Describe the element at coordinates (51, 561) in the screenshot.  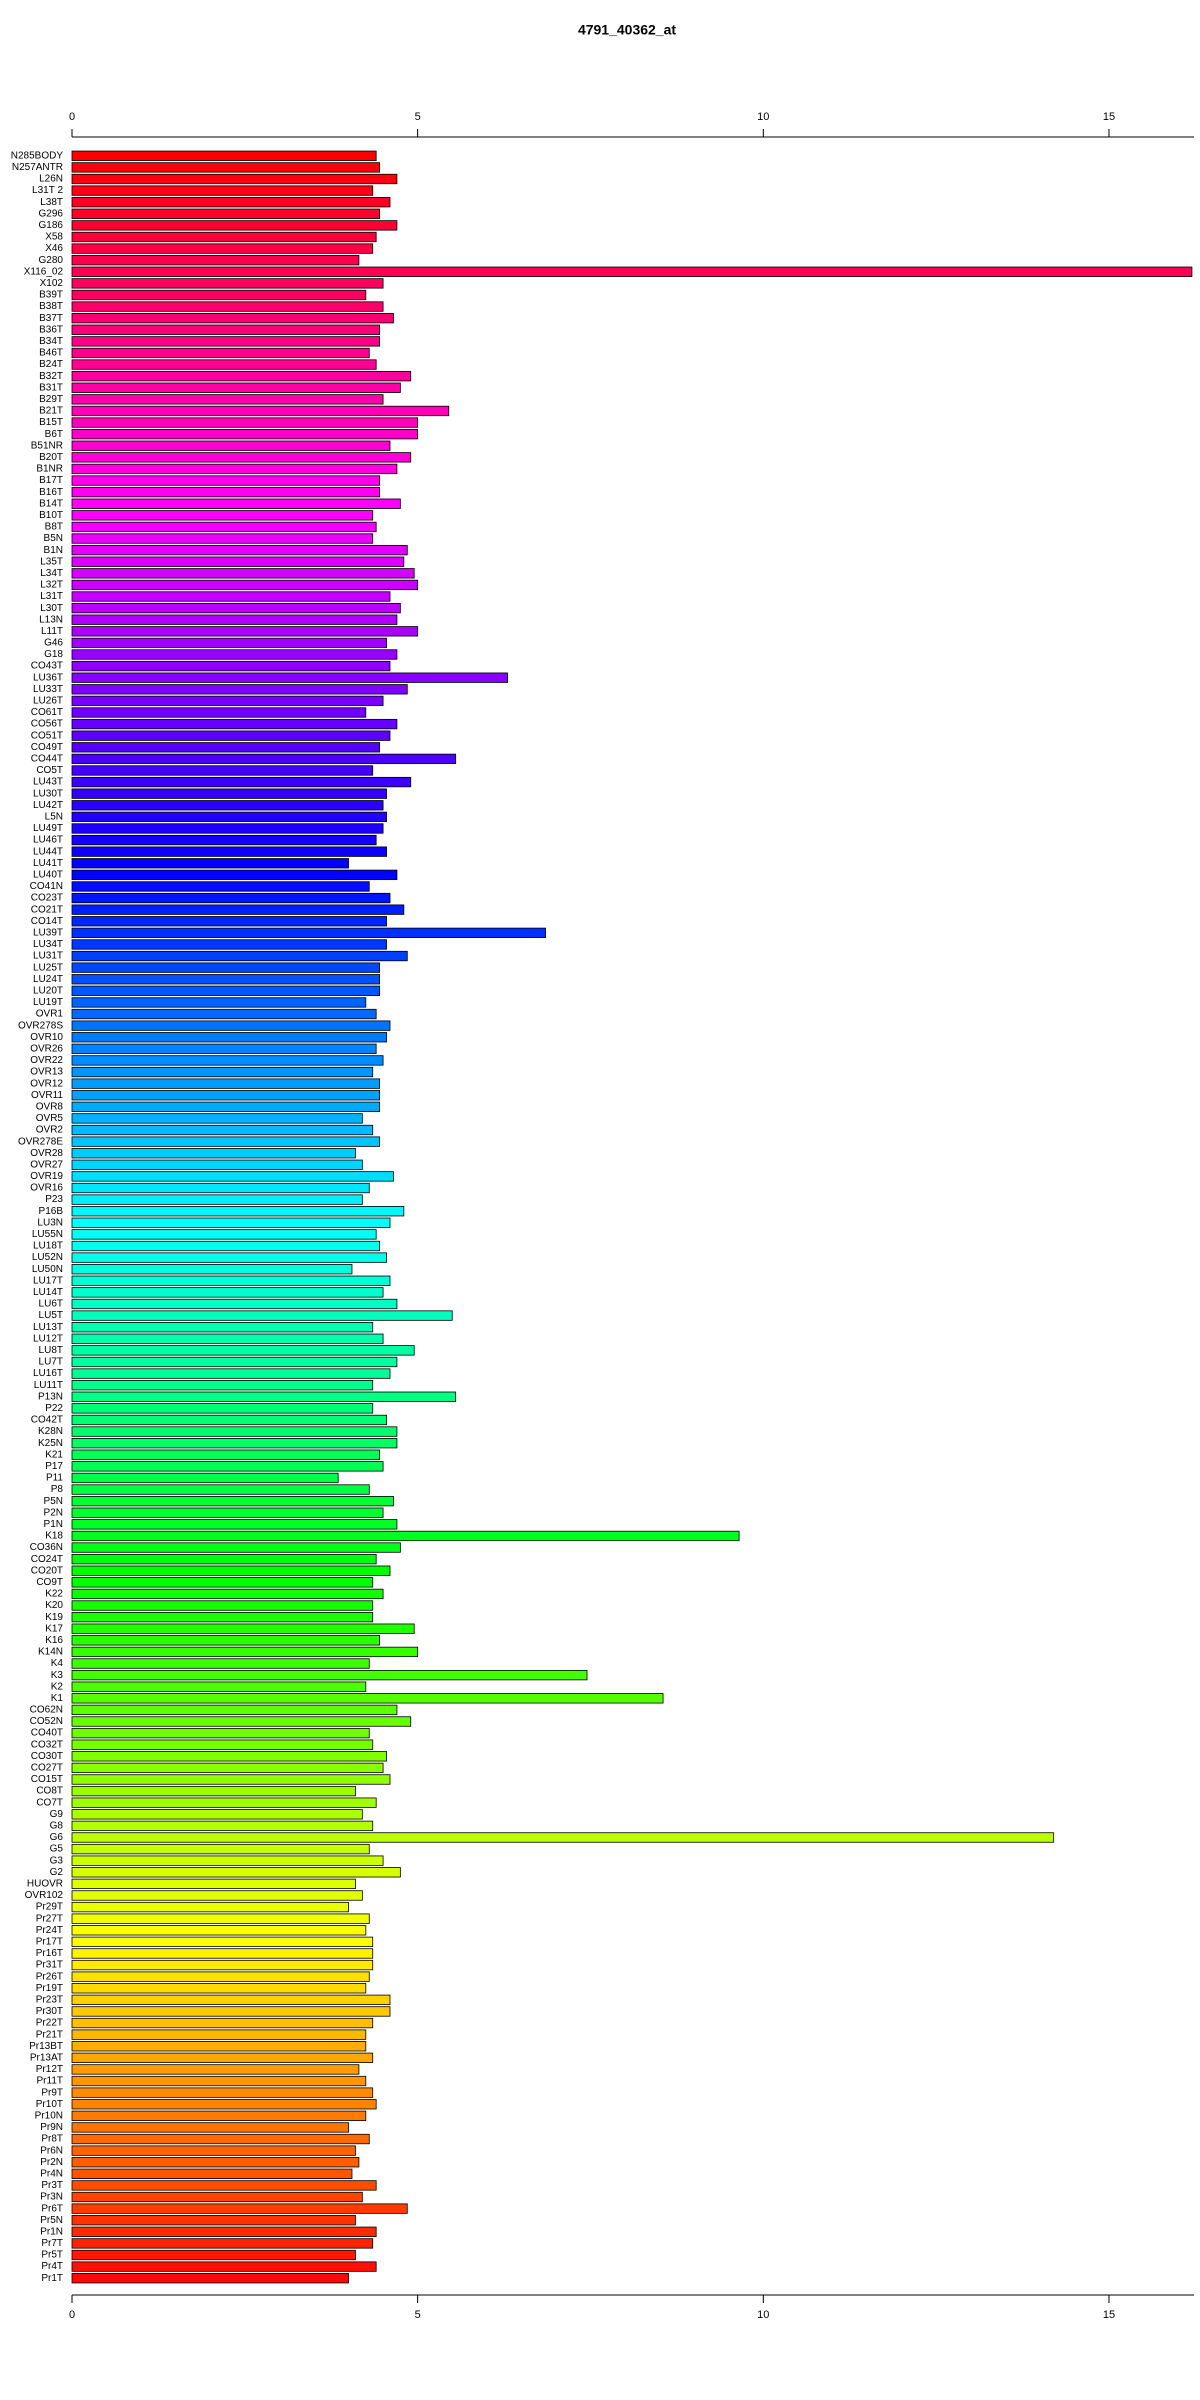
I see `y-tick-label: L35T` at that location.